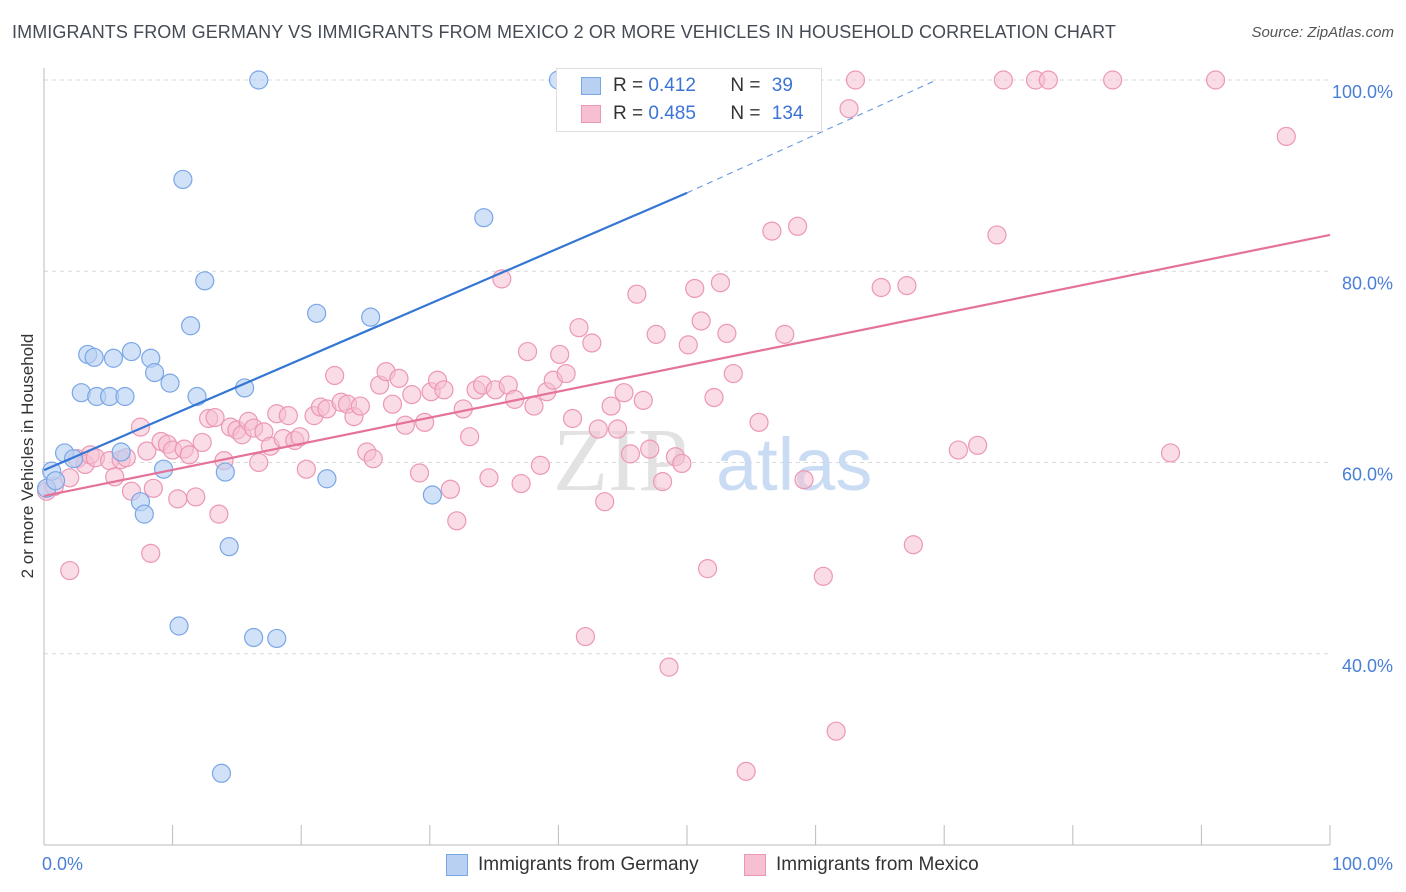  Describe the element at coordinates (877, 864) in the screenshot. I see `mexico-legend-label: Immigrants from Mexico` at that location.